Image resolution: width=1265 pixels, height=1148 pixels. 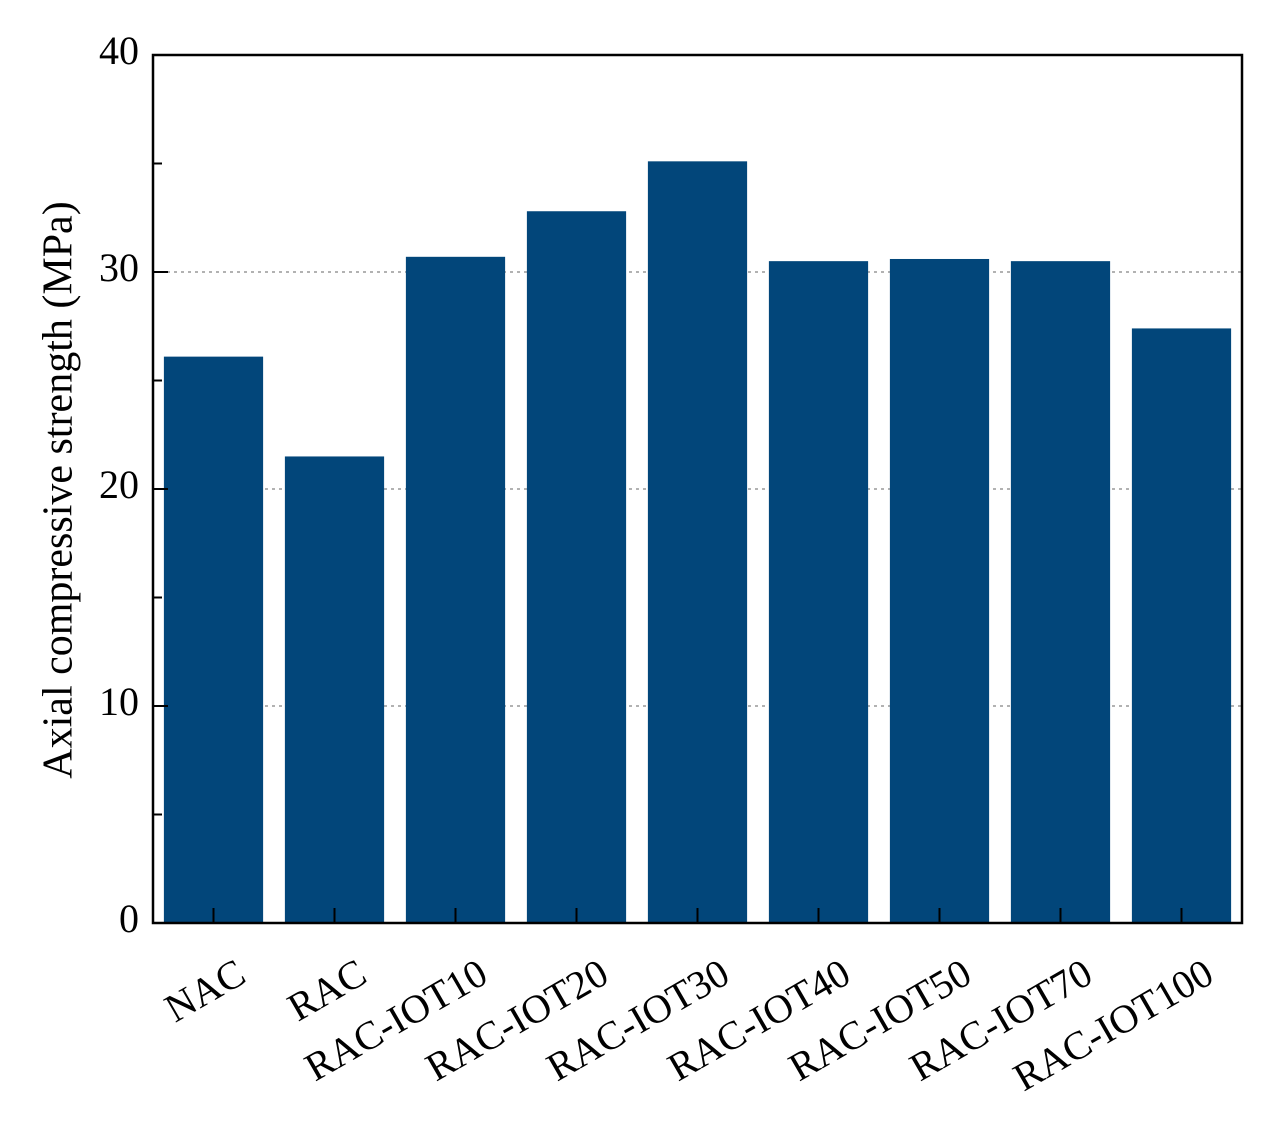 What do you see at coordinates (119, 267) in the screenshot?
I see `y-tick-label: 30` at bounding box center [119, 267].